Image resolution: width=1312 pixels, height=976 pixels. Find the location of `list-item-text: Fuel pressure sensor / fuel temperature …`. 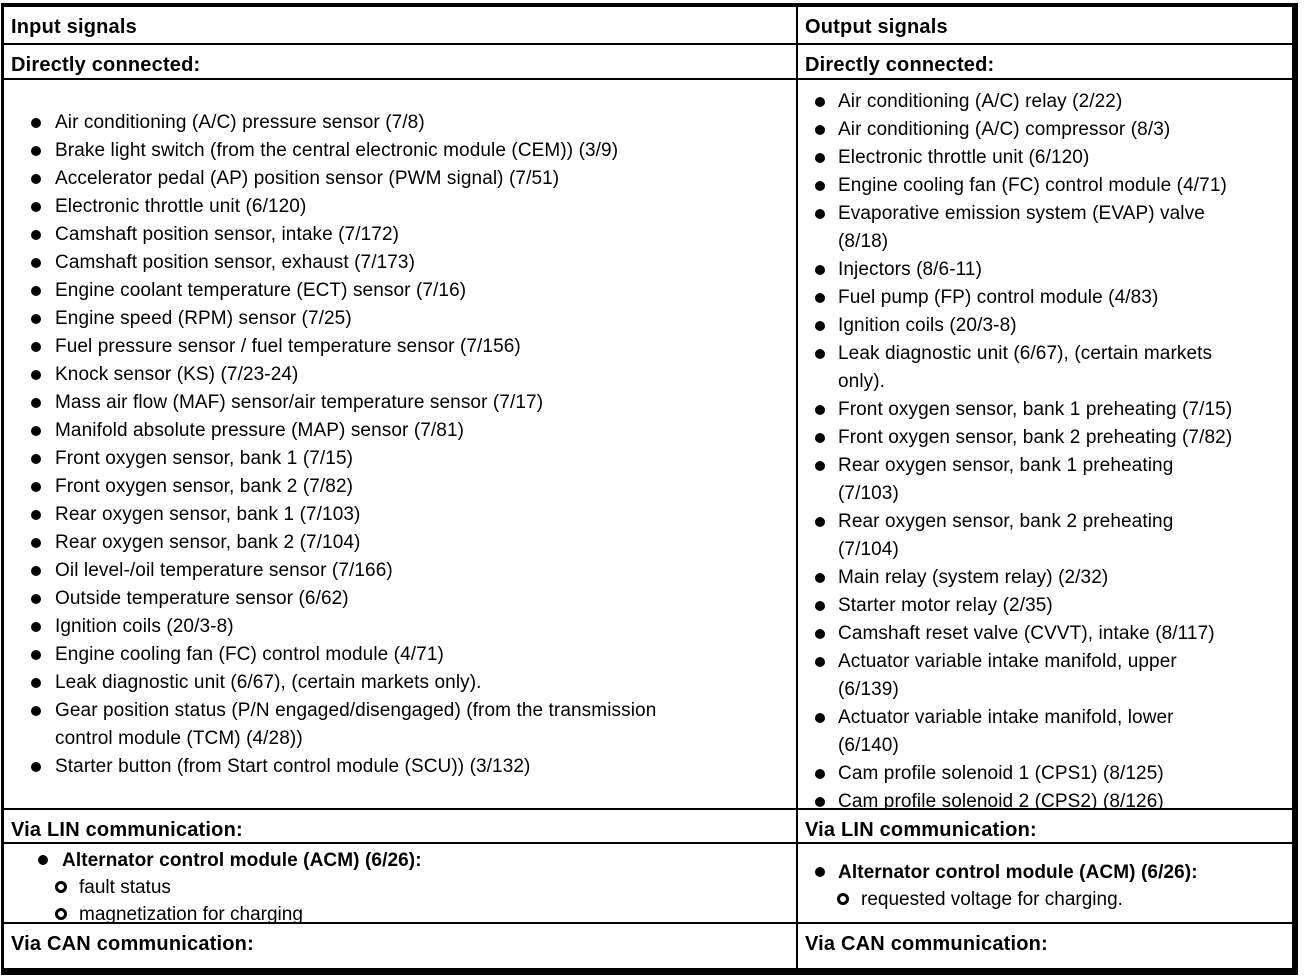

list-item-text: Fuel pressure sensor / fuel temperature … is located at coordinates (288, 346).